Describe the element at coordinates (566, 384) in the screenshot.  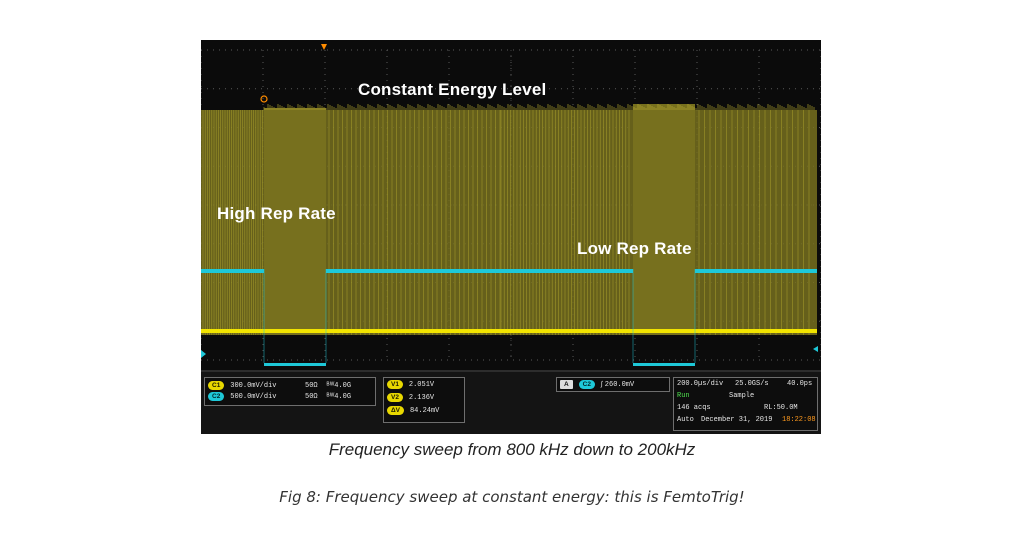
I see `trigger-mode-badge: A` at that location.